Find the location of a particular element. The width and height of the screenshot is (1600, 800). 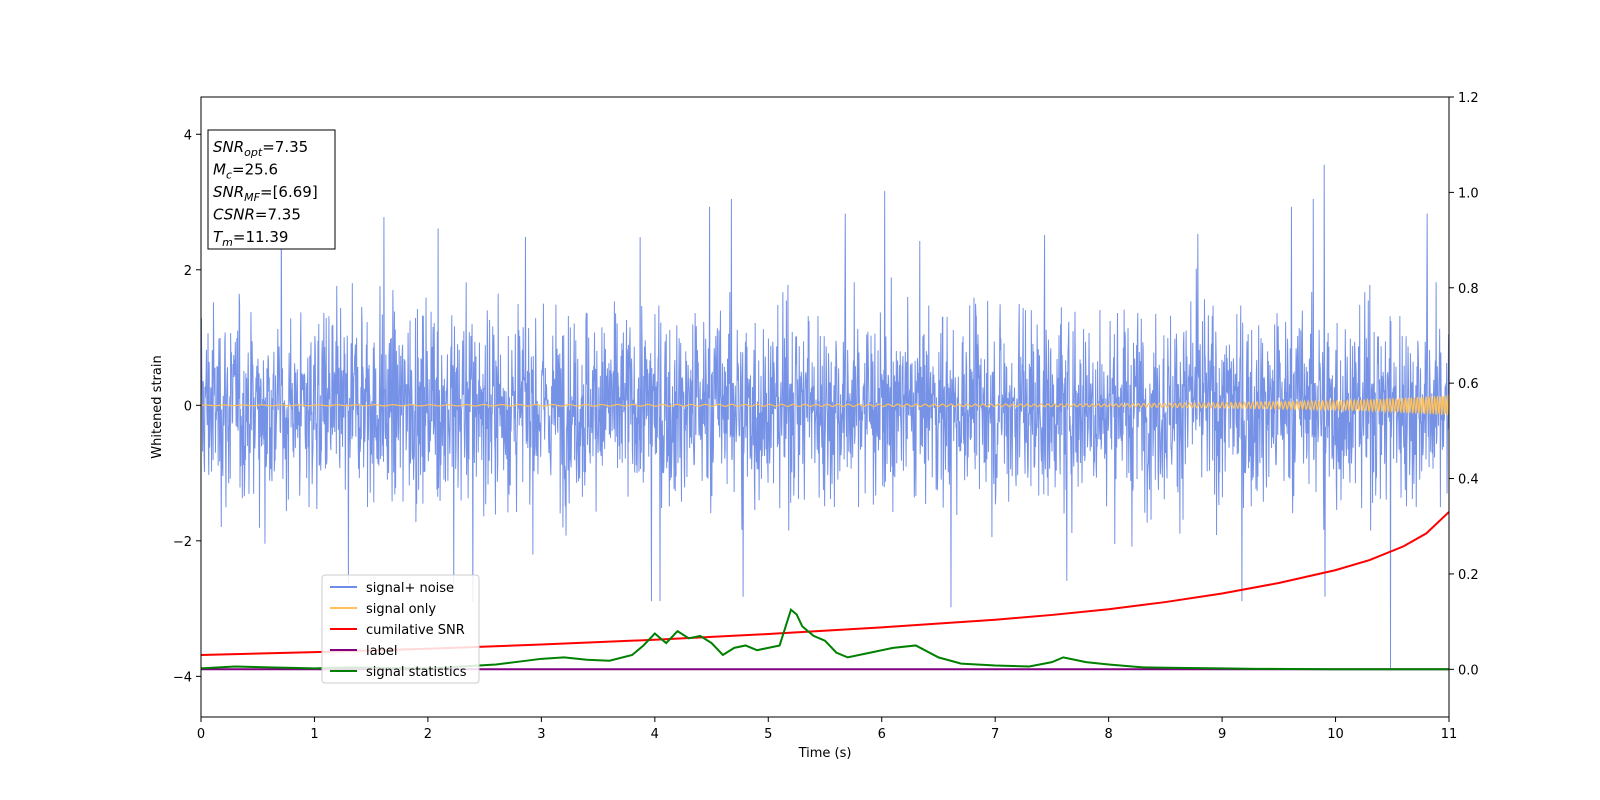

y-right-tick-label: 0.6 is located at coordinates (1468, 384).